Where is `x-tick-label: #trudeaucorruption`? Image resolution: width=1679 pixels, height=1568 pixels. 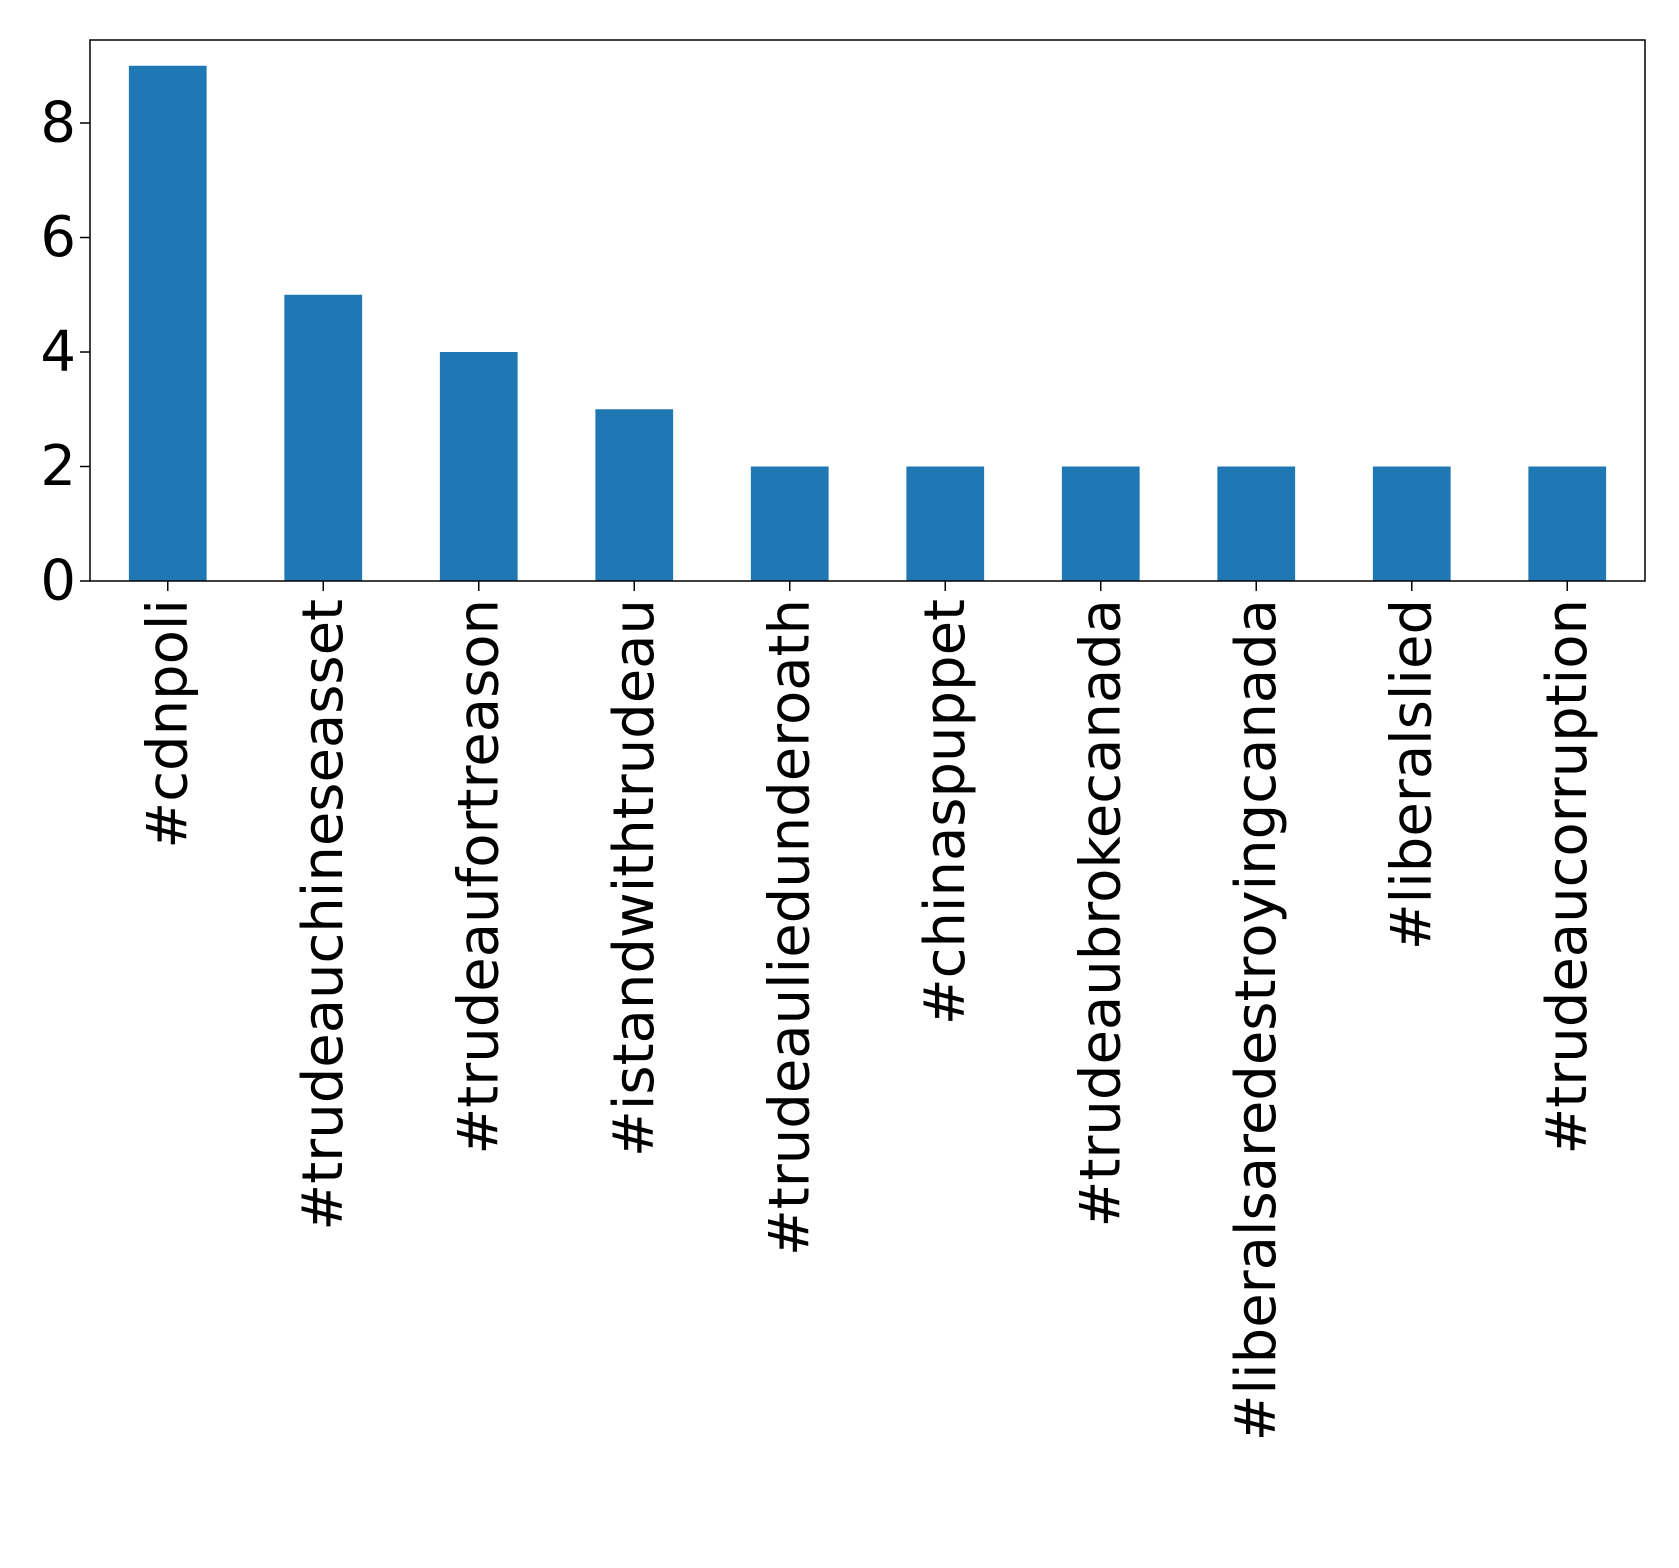 x-tick-label: #trudeaucorruption is located at coordinates (1567, 877).